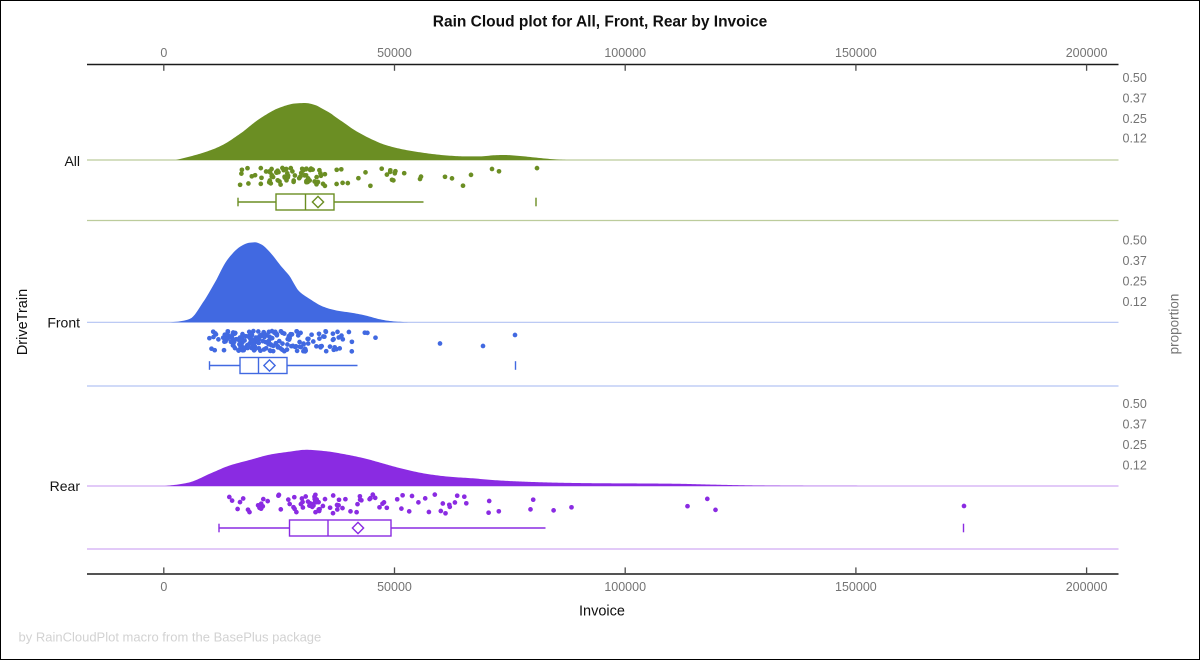  Describe the element at coordinates (65, 486) in the screenshot. I see `svg-text: Rear` at that location.